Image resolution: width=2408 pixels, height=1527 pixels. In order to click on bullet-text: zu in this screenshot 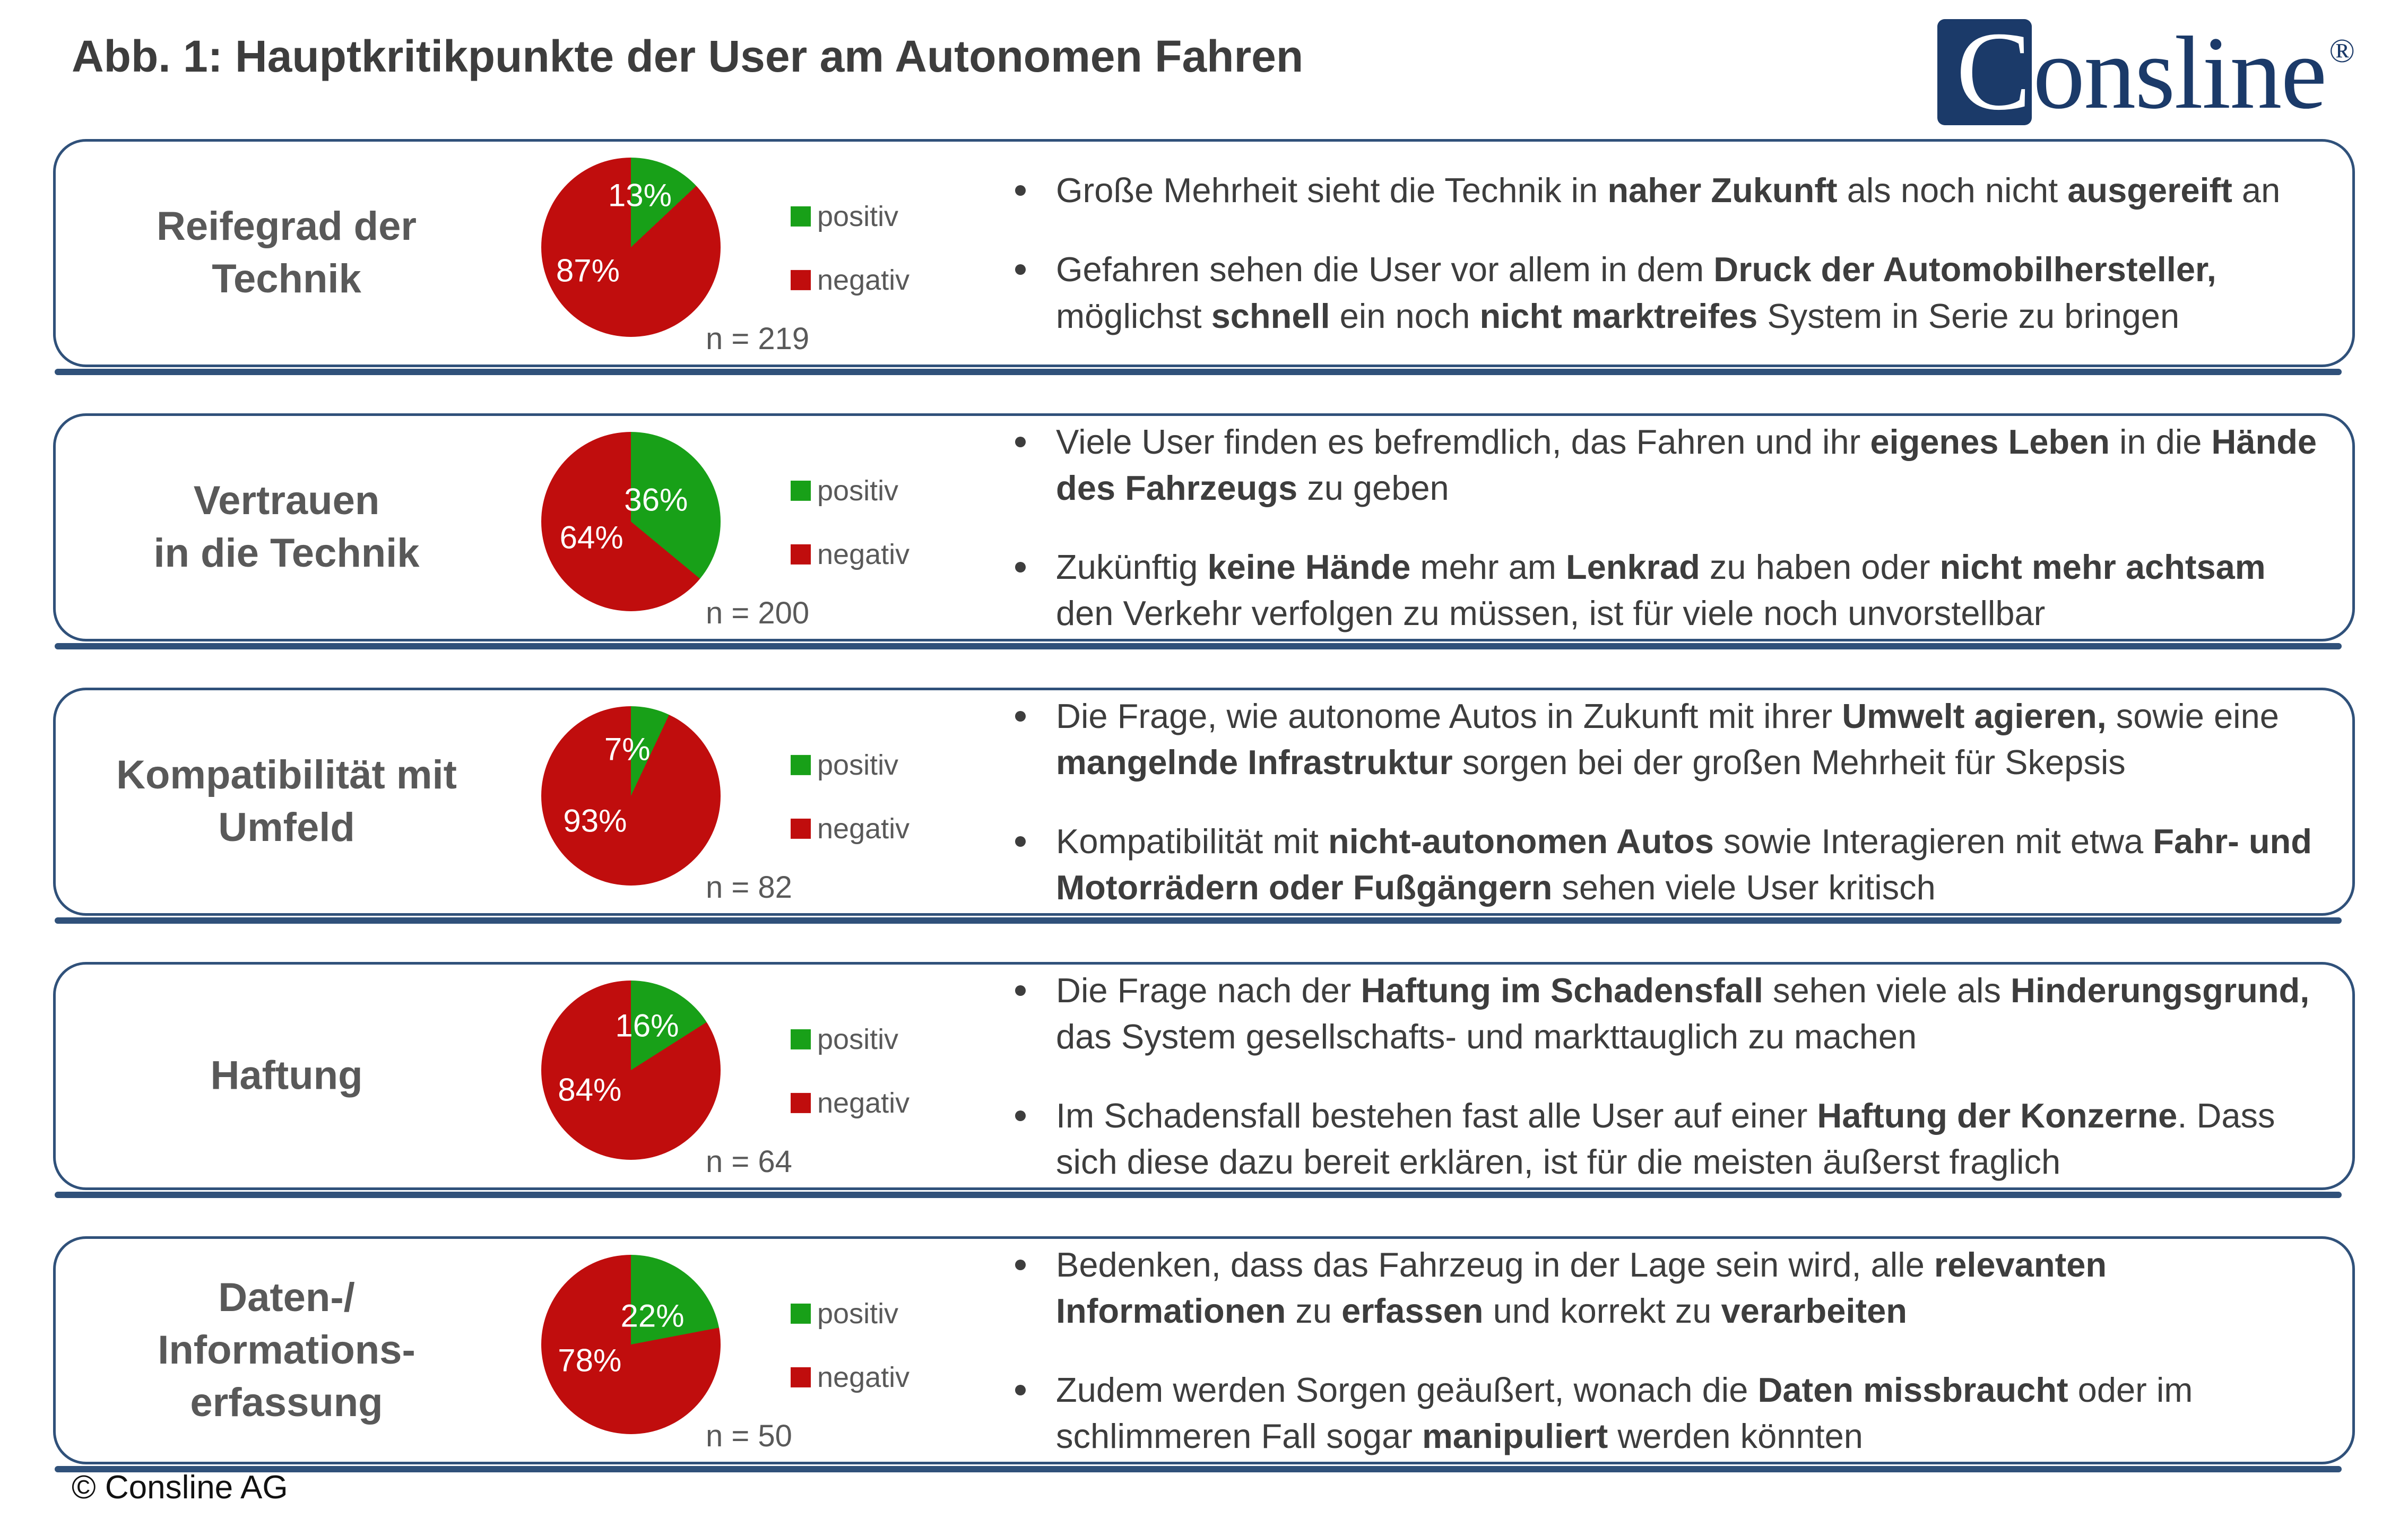, I will do `click(1314, 1310)`.